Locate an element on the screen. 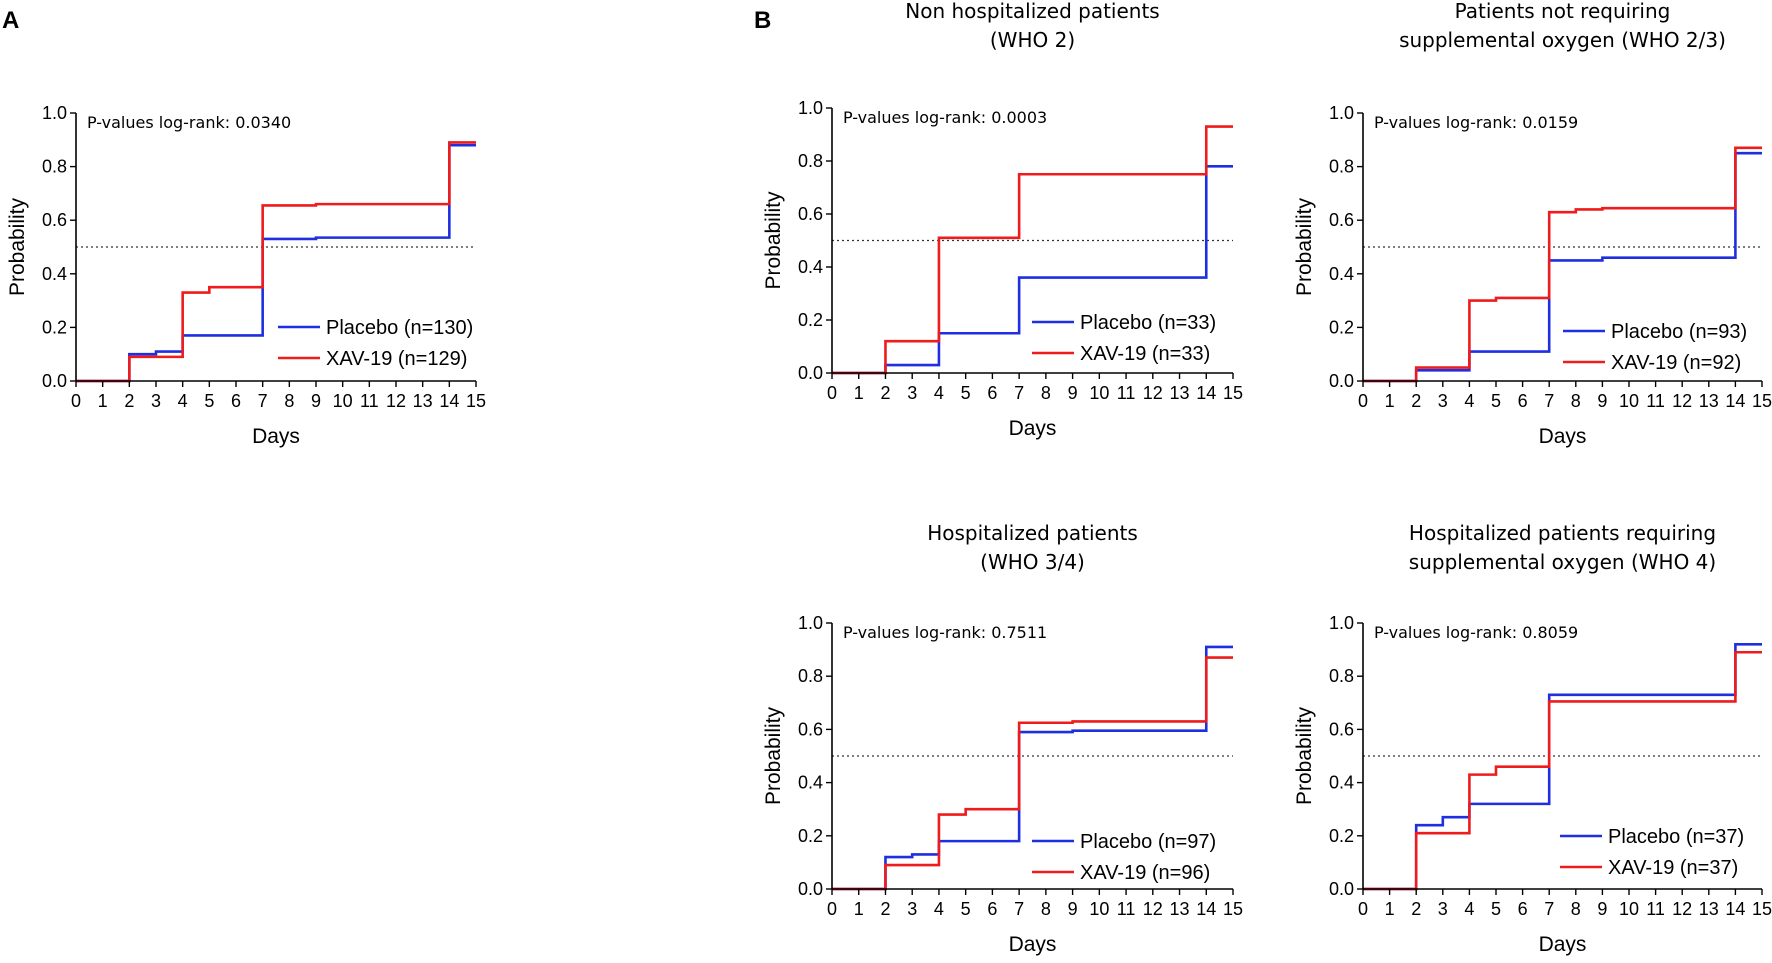 The height and width of the screenshot is (963, 1772). y-axis-label: Probability is located at coordinates (1304, 755).